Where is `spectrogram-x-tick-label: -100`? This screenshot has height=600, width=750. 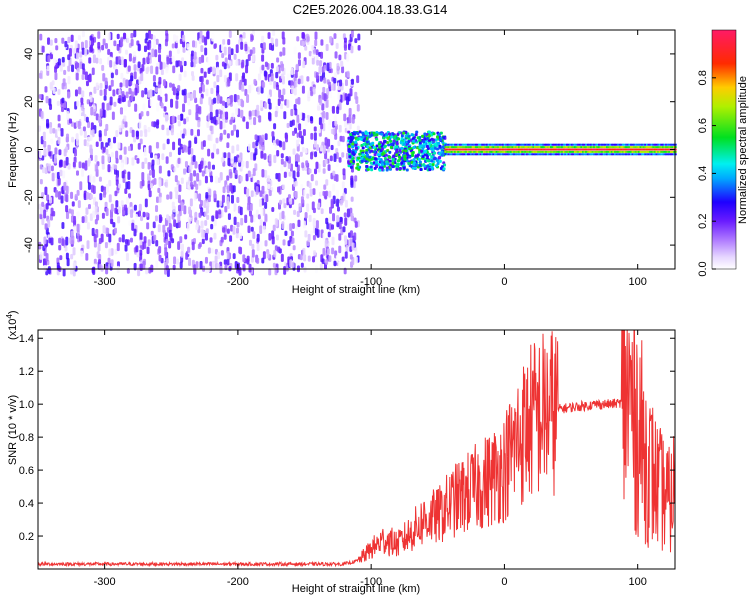 spectrogram-x-tick-label: -100 is located at coordinates (371, 282).